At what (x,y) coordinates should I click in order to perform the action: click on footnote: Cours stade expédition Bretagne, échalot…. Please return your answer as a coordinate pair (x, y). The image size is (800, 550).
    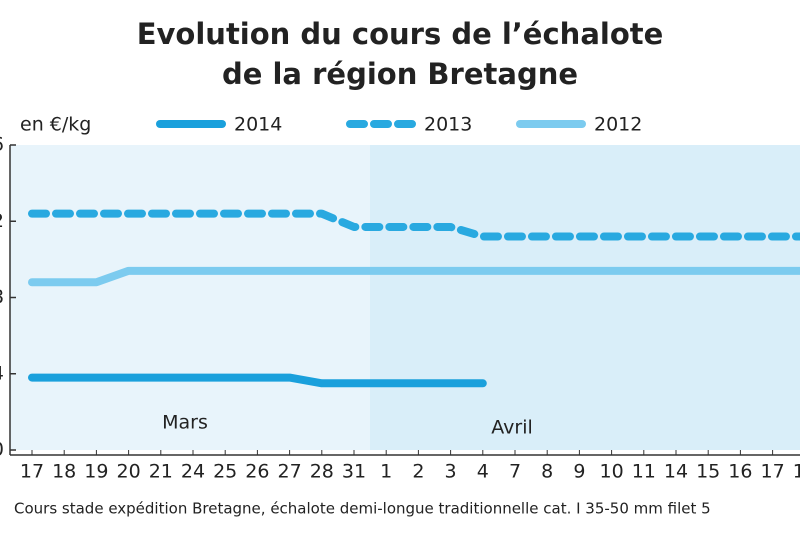
    Looking at the image, I should click on (362, 509).